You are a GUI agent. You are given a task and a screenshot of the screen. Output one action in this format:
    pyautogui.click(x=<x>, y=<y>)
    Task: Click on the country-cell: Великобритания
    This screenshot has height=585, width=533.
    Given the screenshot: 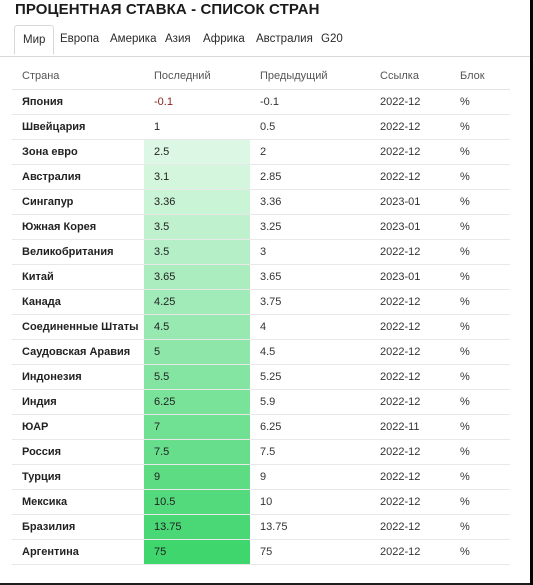 What is the action you would take?
    pyautogui.click(x=78, y=252)
    